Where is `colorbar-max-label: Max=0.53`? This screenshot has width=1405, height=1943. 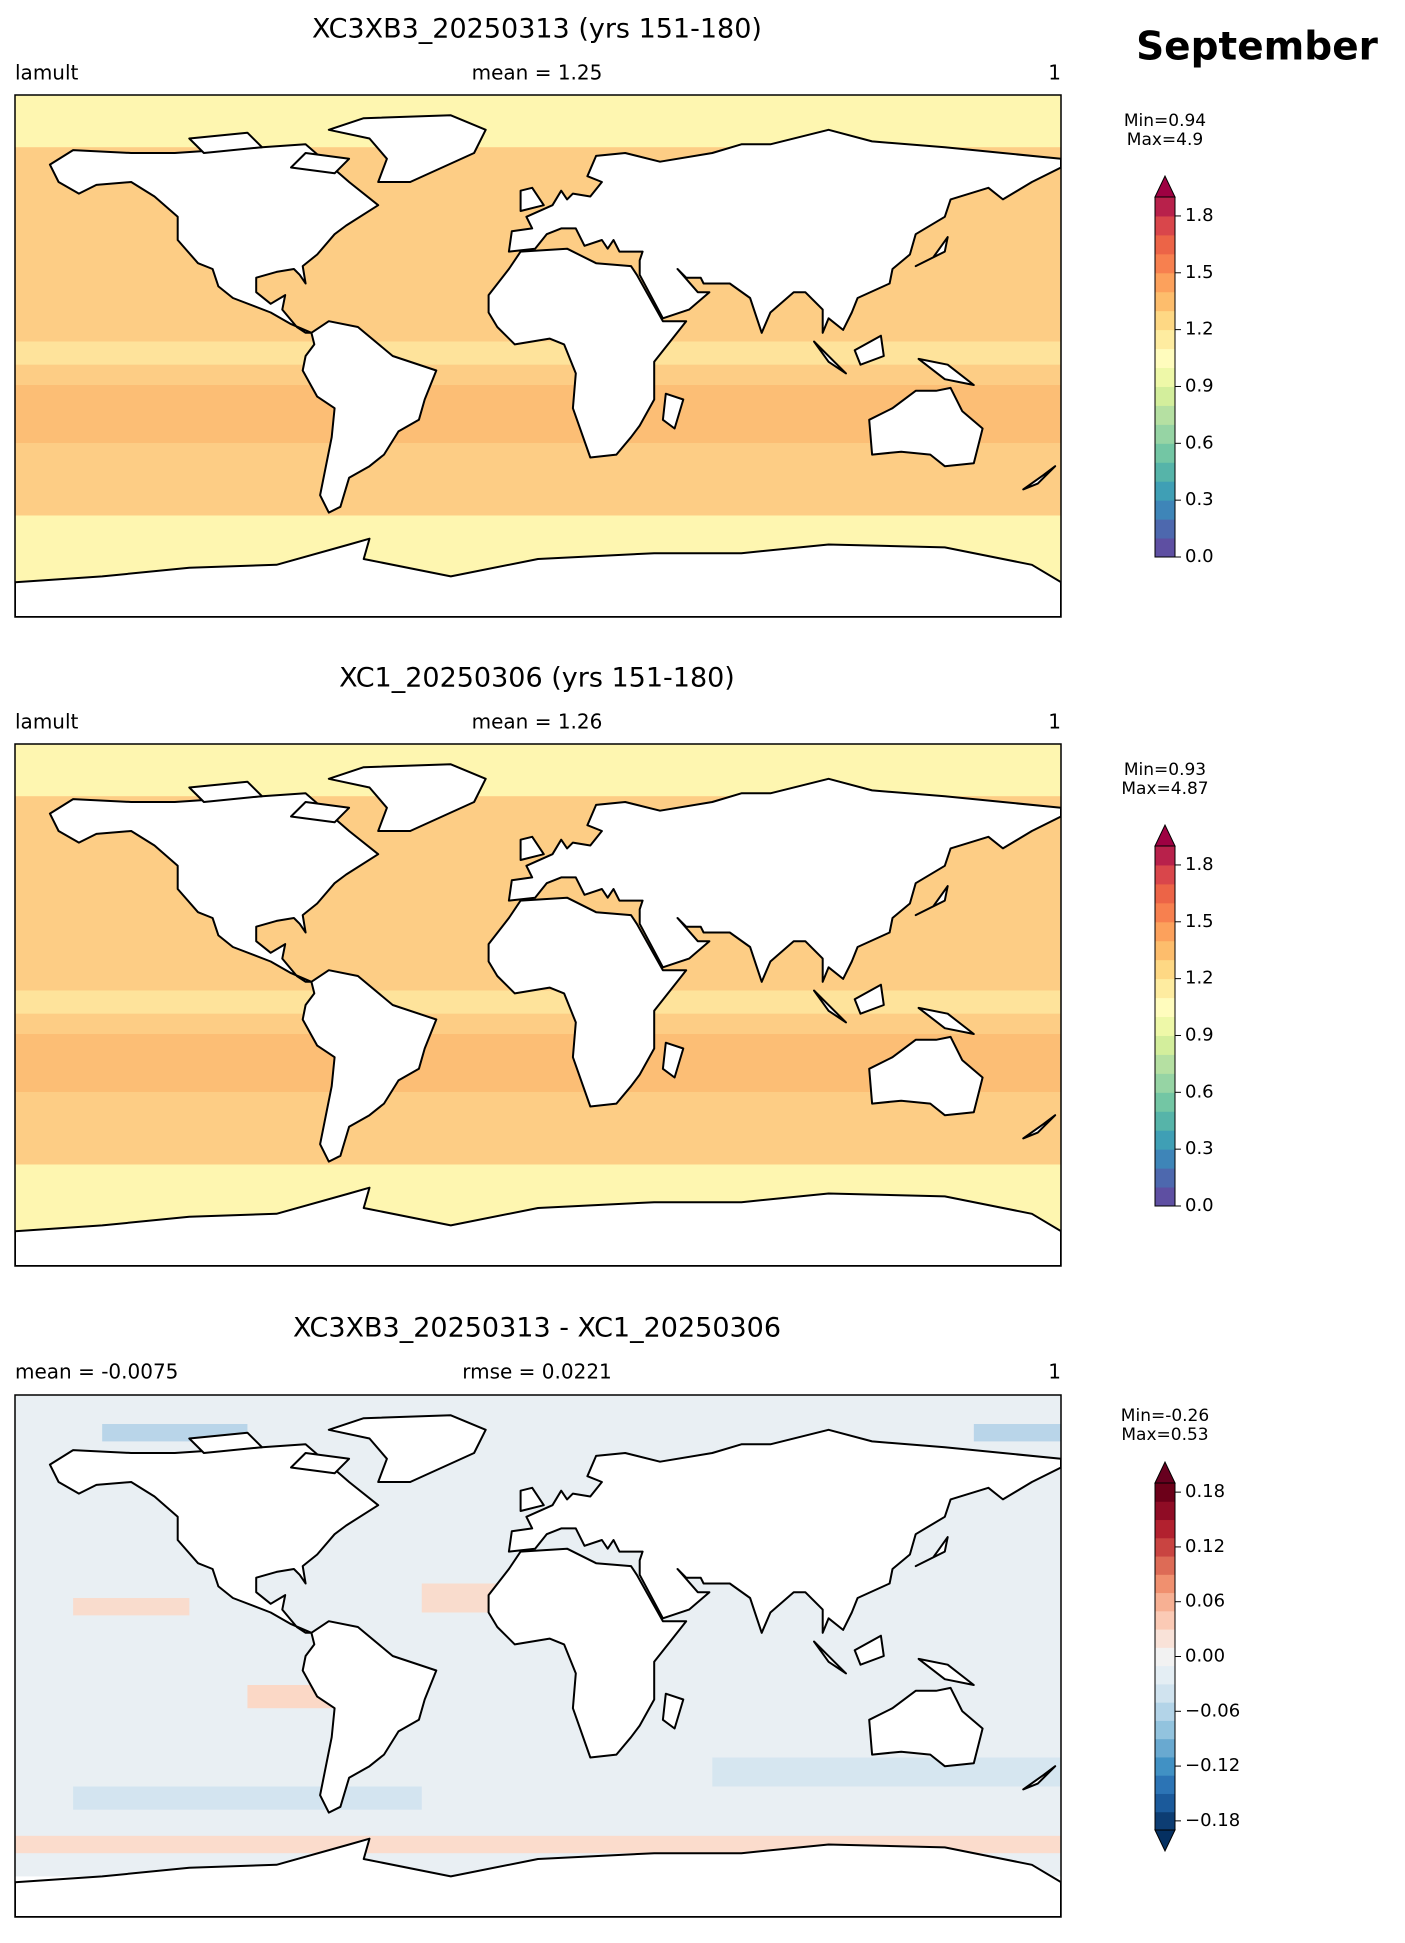
colorbar-max-label: Max=0.53 is located at coordinates (1164, 1435).